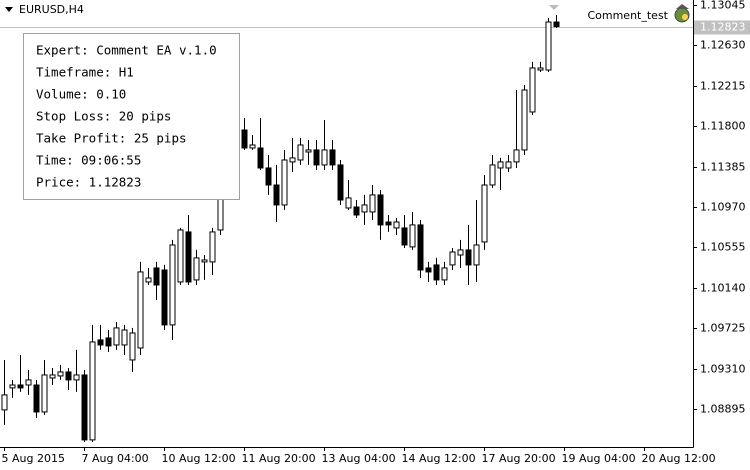 The height and width of the screenshot is (470, 750). I want to click on y-tick-label: 1.11800, so click(723, 126).